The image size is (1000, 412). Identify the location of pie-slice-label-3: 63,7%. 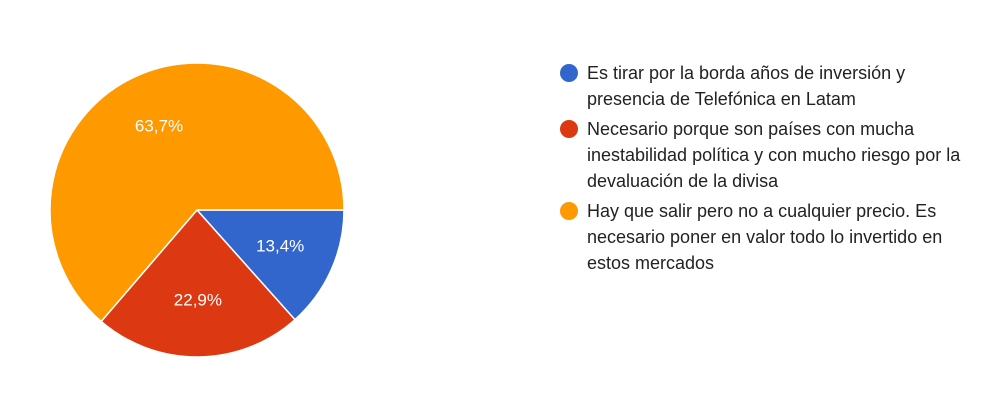
(159, 126).